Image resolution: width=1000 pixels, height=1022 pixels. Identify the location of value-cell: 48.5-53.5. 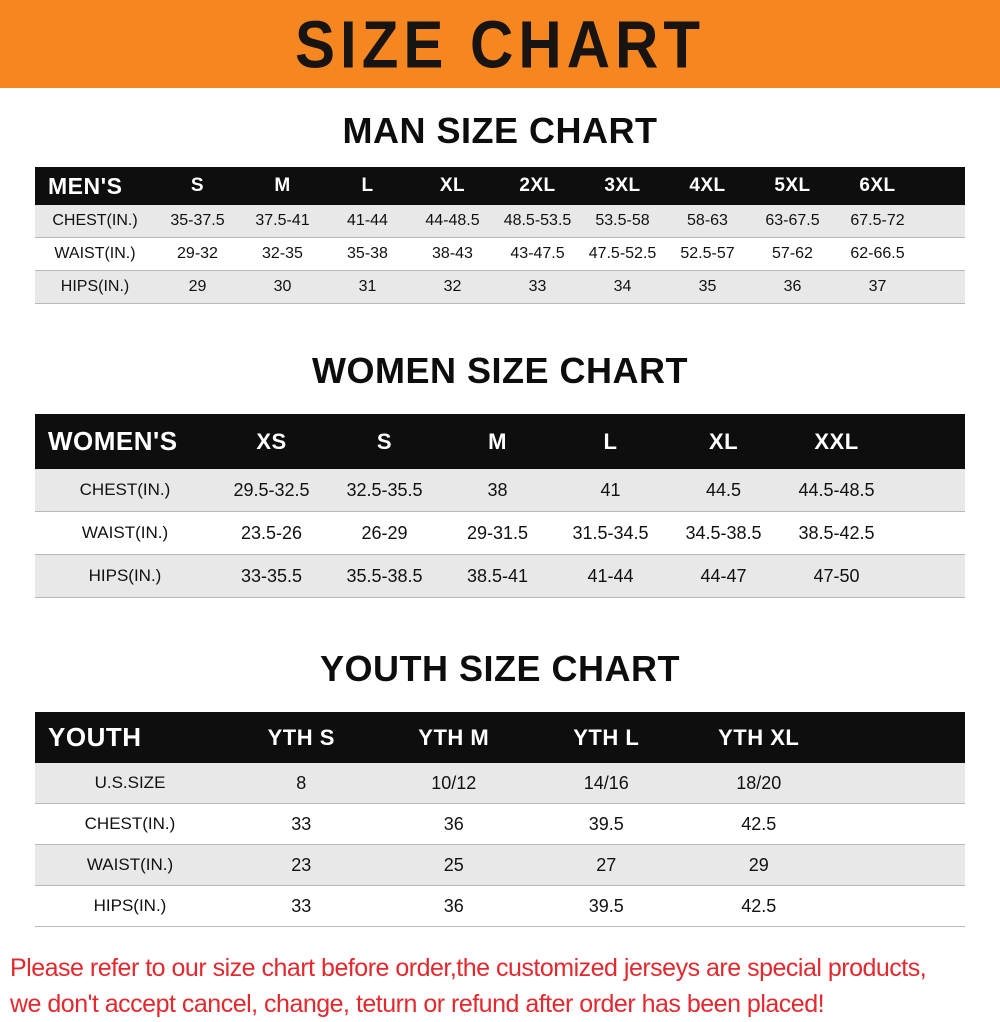
(537, 221).